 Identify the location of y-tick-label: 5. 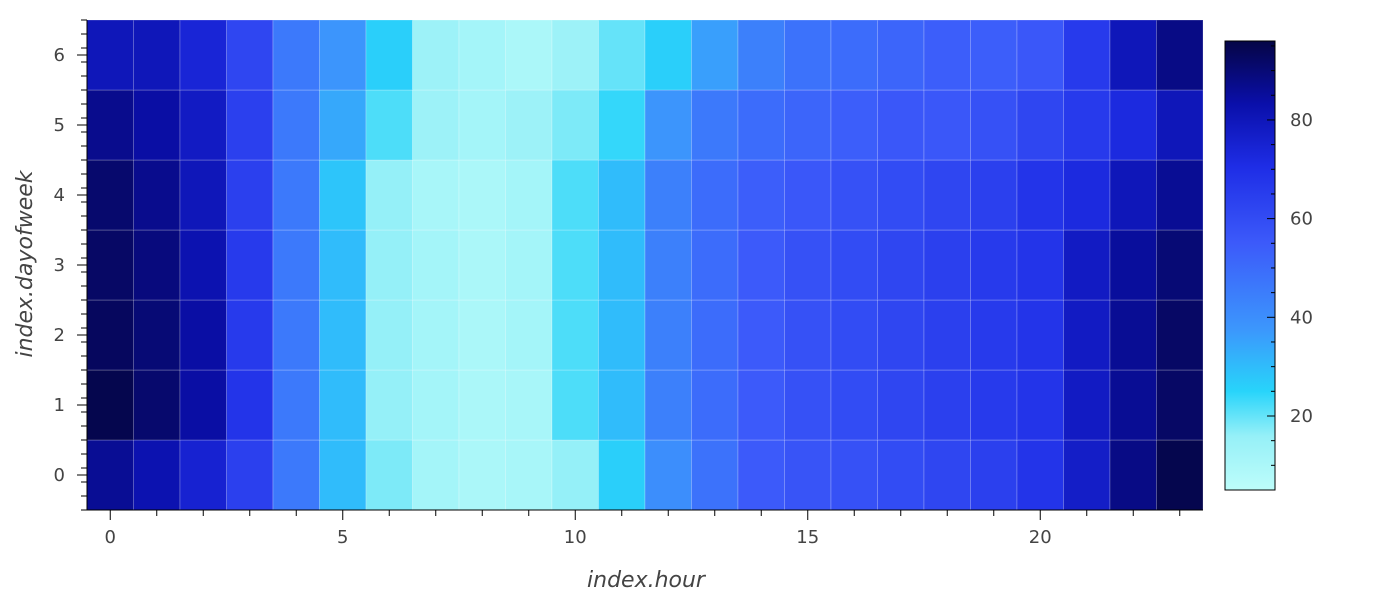
(59, 125).